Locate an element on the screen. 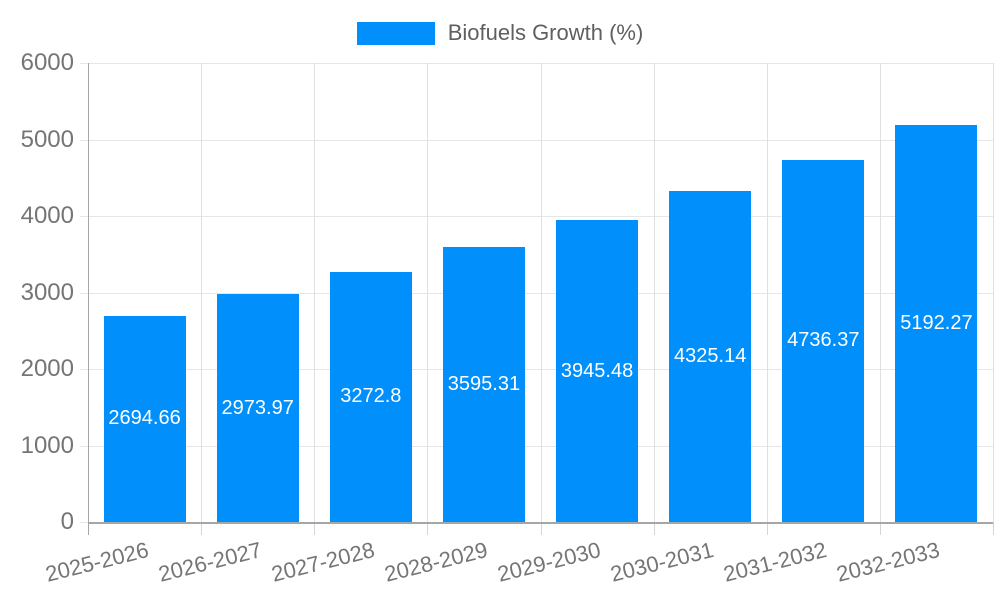 Image resolution: width=1000 pixels, height=600 pixels. y-axis-tick-label: 6000 is located at coordinates (47, 62).